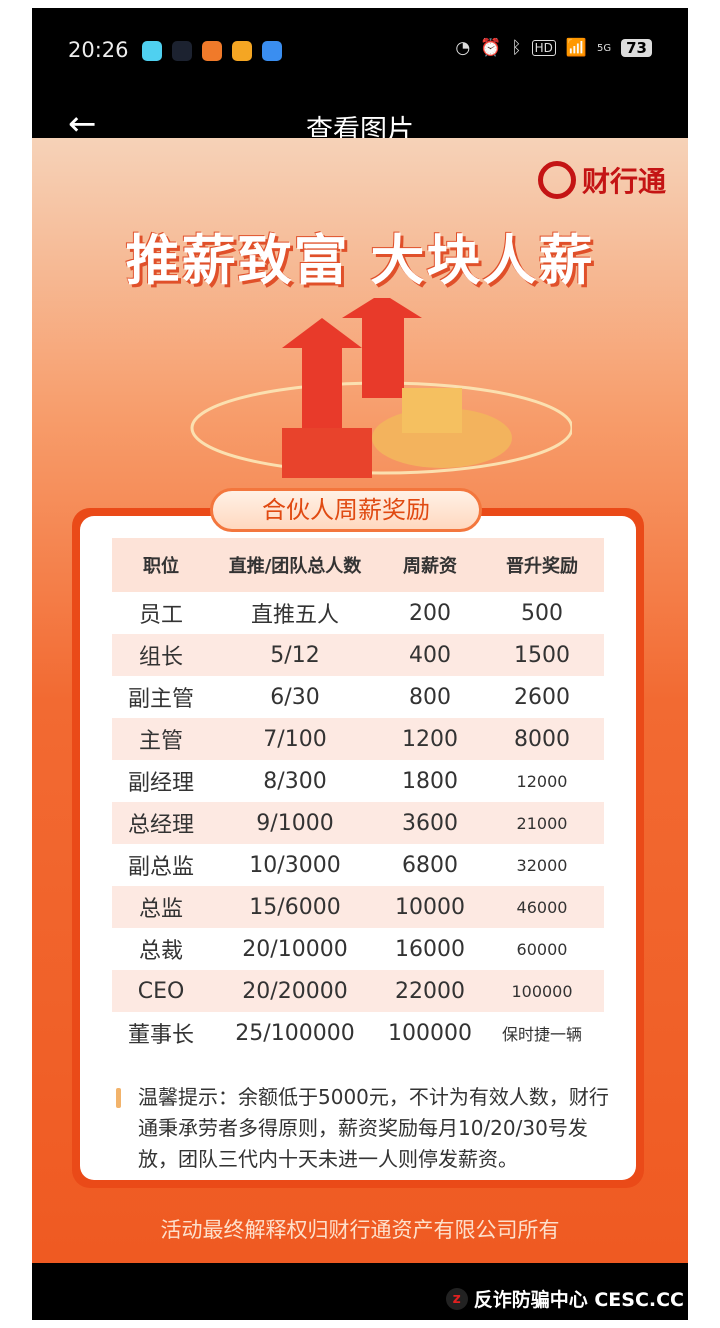 The image size is (720, 1328). Describe the element at coordinates (430, 566) in the screenshot. I see `header-weekly-pay: 周薪资` at that location.